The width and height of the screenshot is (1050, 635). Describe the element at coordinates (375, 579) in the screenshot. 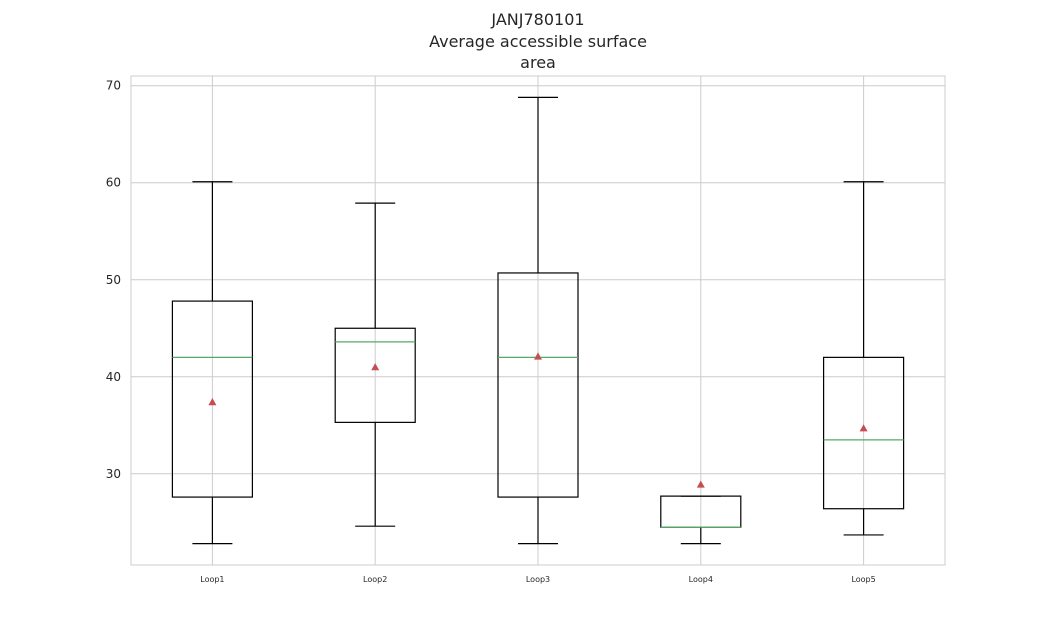

I see `x-tick-label: Loop2` at that location.